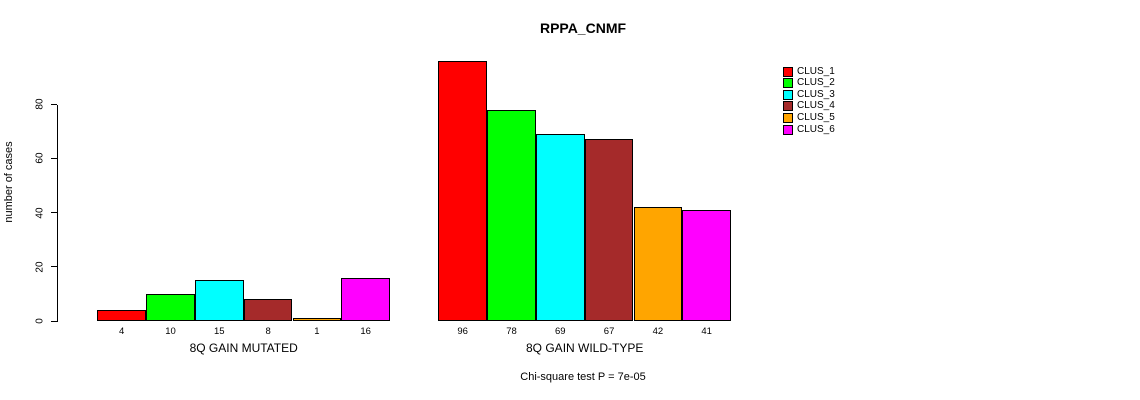 This screenshot has height=400, width=1140. Describe the element at coordinates (560, 331) in the screenshot. I see `bar-value-label: 69` at that location.